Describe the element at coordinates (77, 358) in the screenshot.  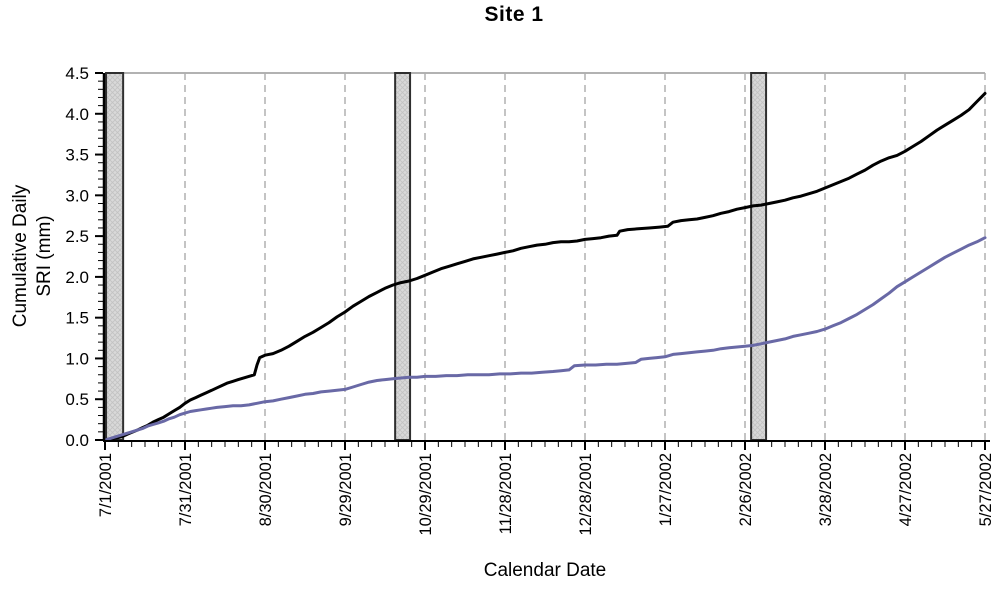
I see `y-tick-label: 1.0` at that location.